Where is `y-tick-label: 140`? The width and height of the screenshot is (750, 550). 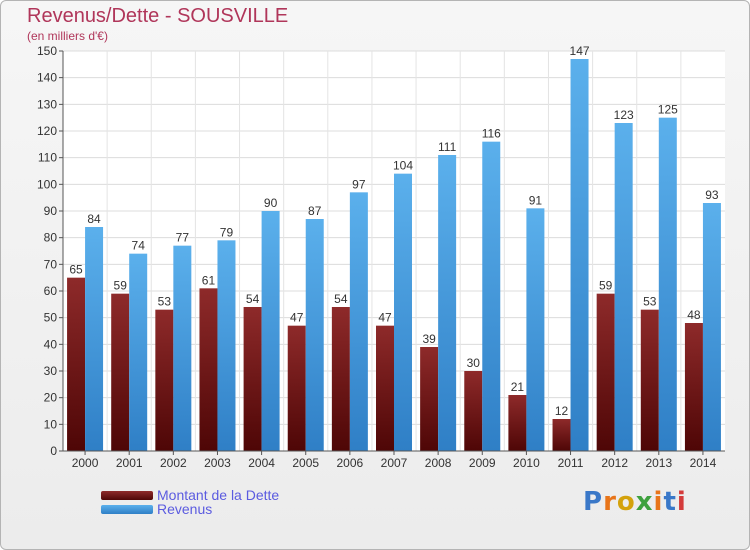 y-tick-label: 140 is located at coordinates (47, 78).